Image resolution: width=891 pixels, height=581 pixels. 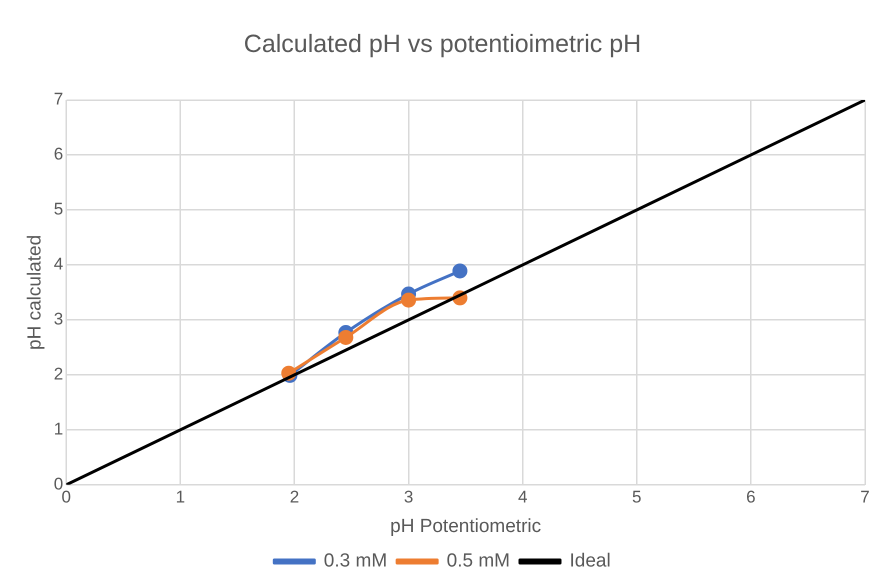 I want to click on legend-label: Ideal, so click(x=590, y=561).